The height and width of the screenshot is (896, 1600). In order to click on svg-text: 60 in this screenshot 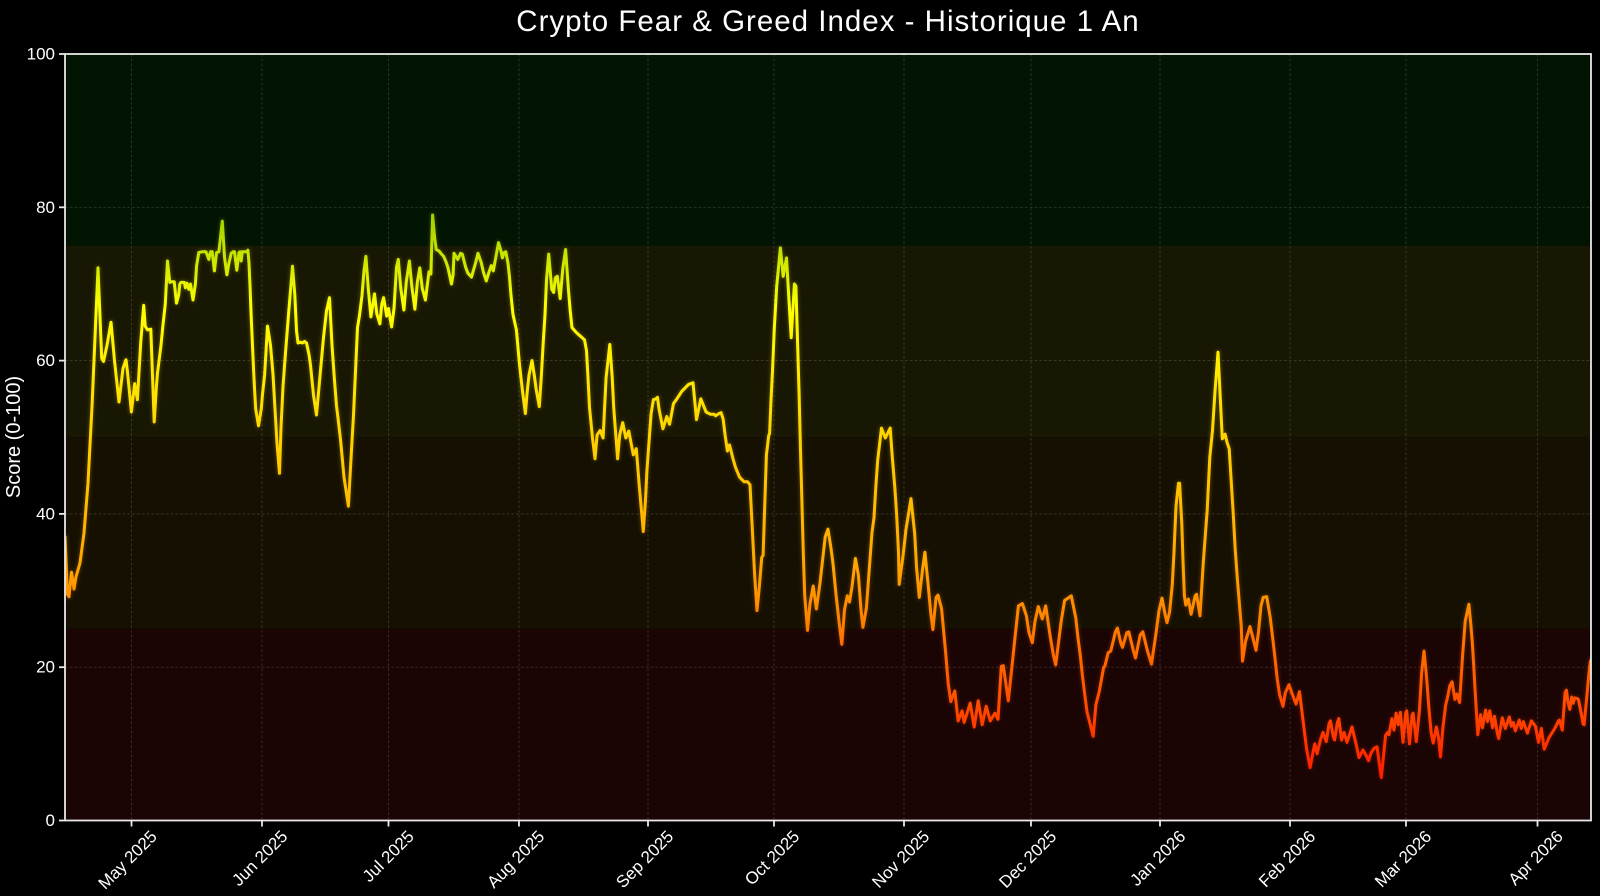, I will do `click(45, 360)`.